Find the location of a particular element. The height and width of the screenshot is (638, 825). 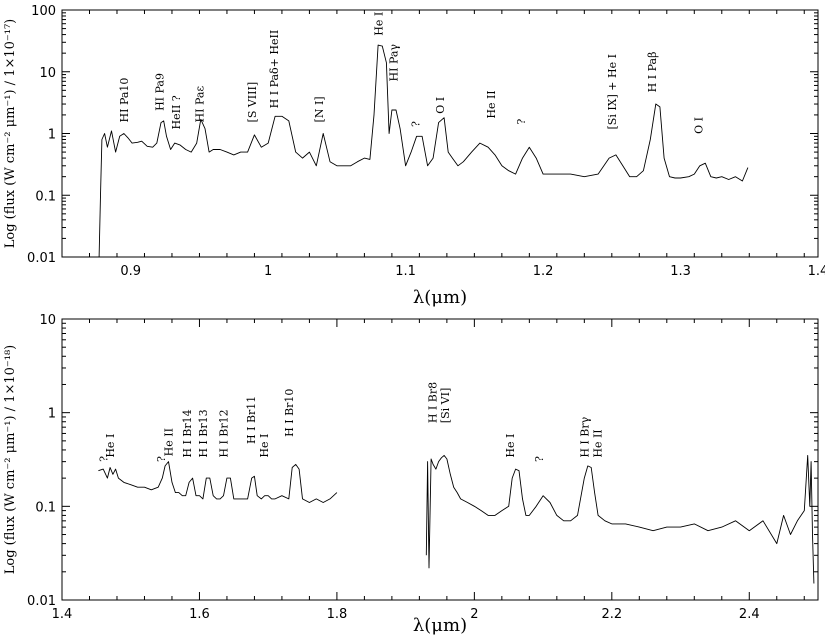

x-tick-label: 2 is located at coordinates (474, 614).